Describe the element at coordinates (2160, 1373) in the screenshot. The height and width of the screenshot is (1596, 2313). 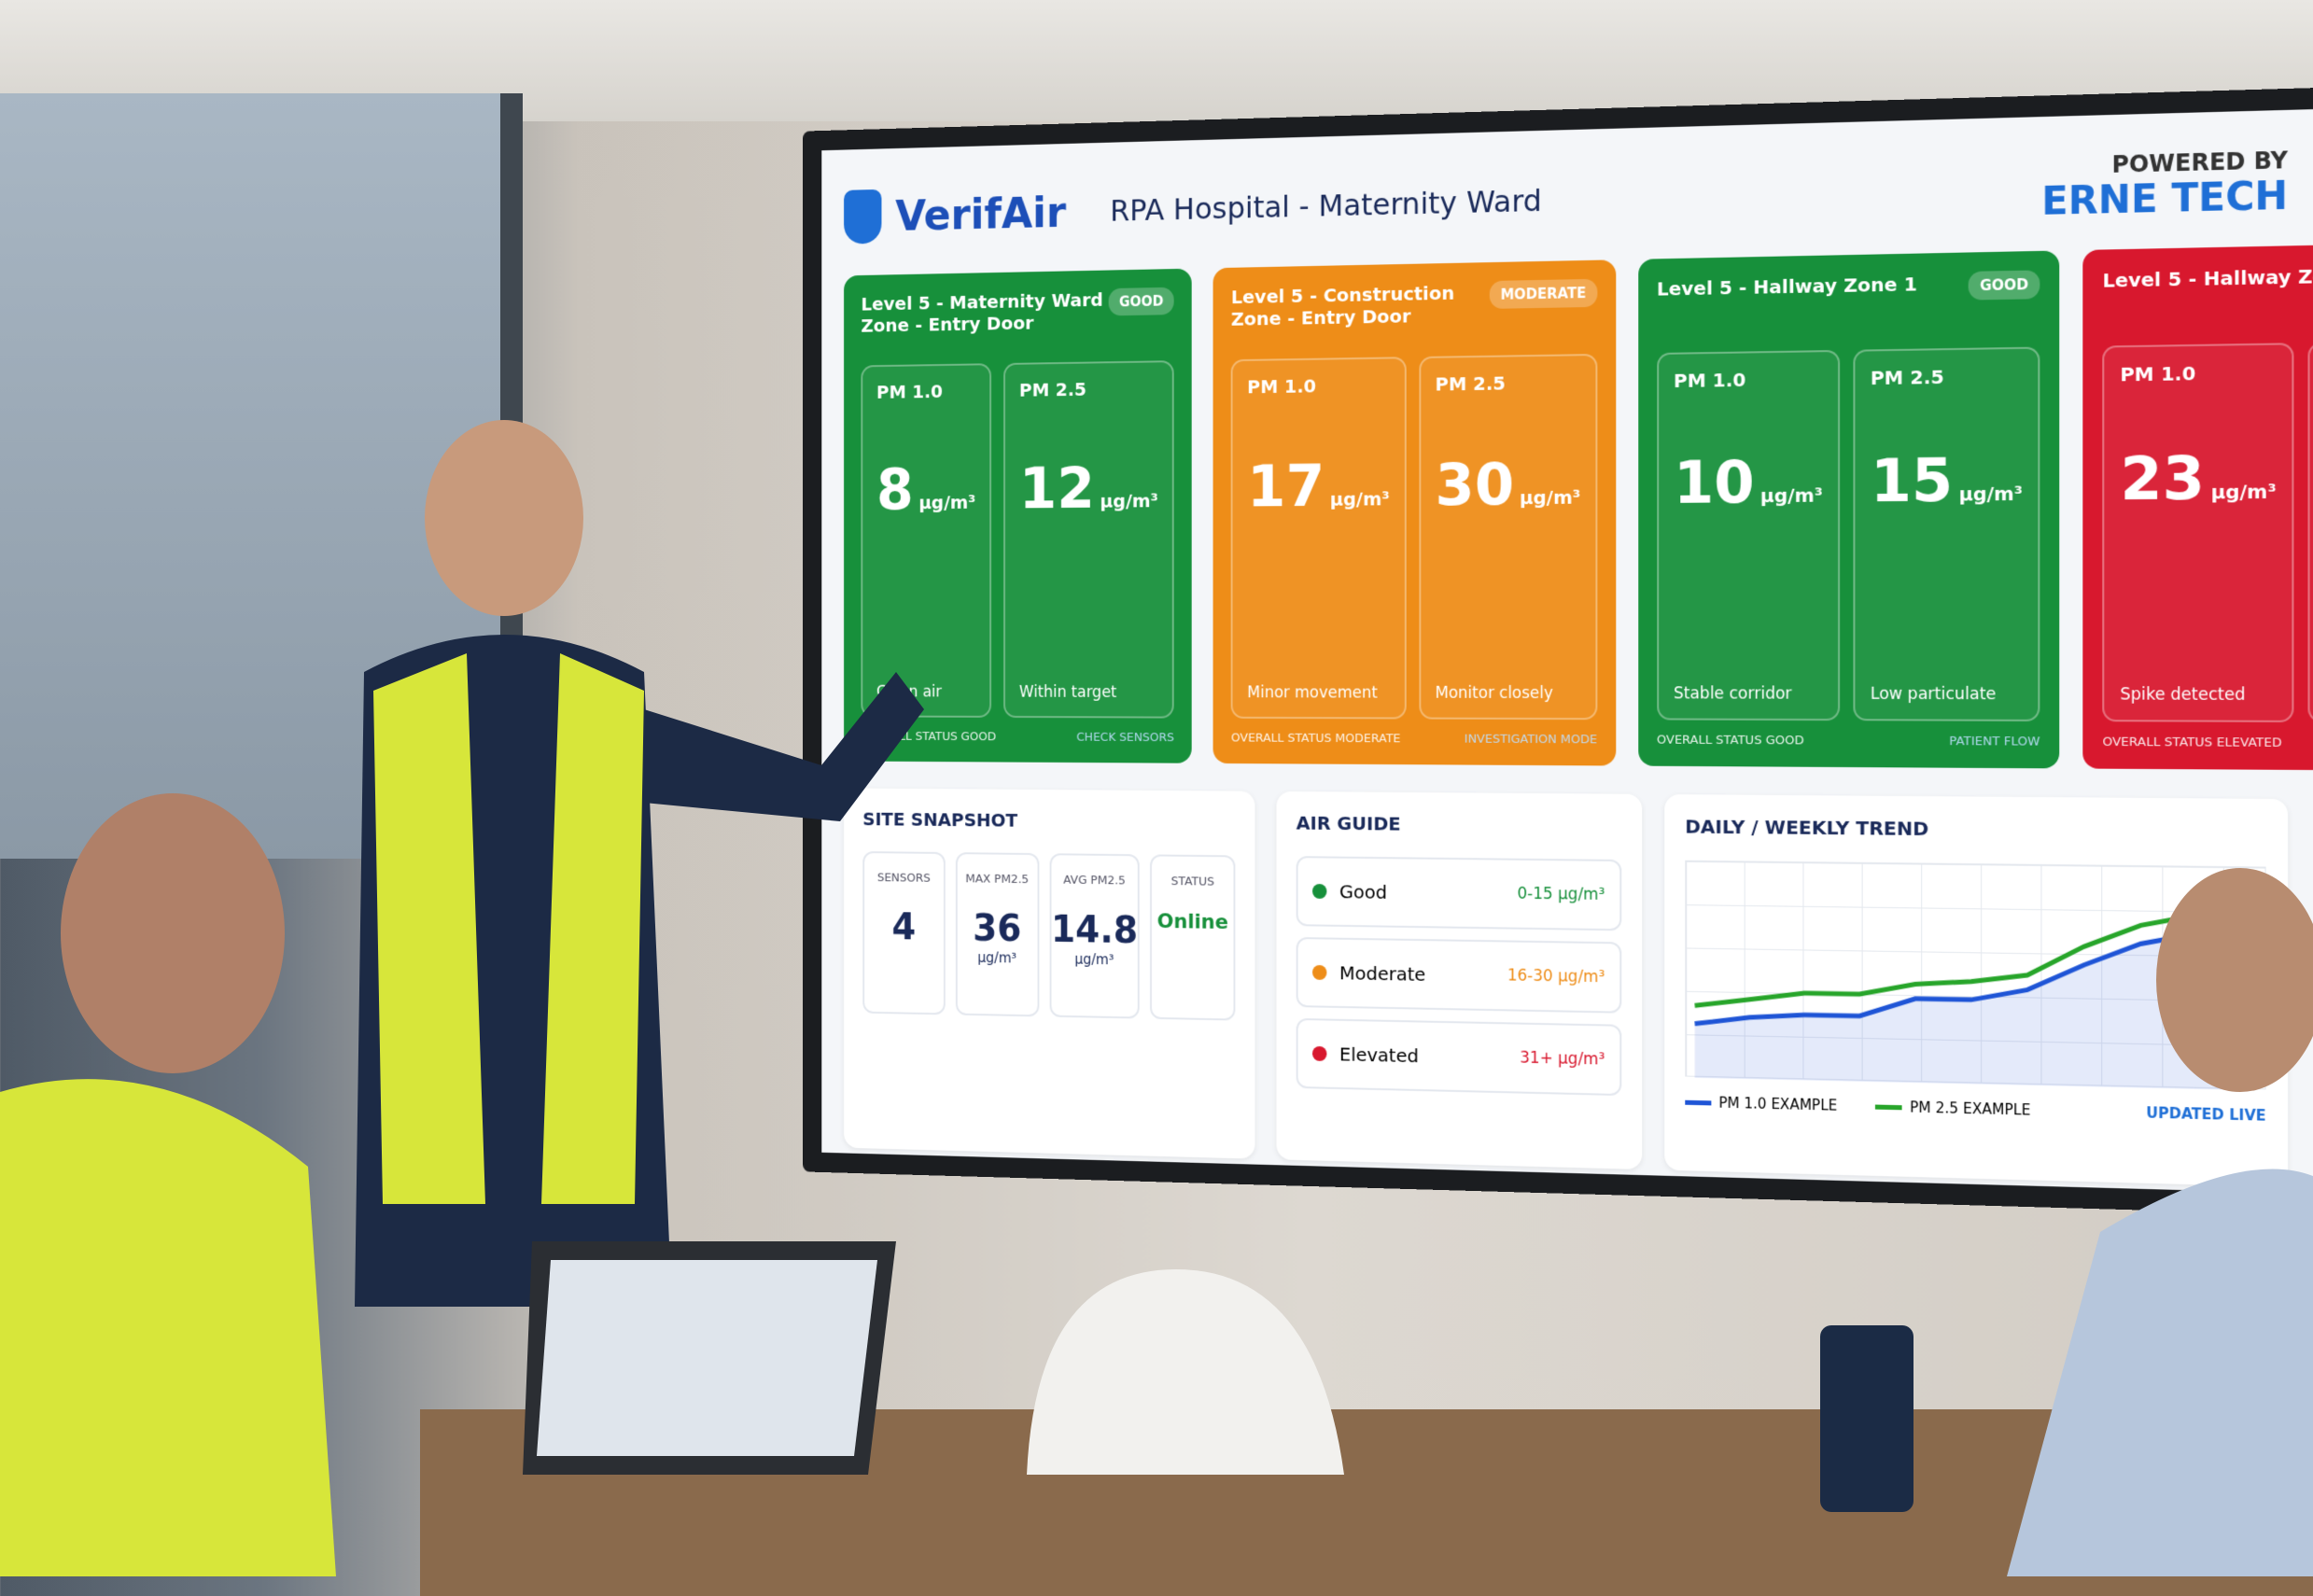
I see `shirt` at that location.